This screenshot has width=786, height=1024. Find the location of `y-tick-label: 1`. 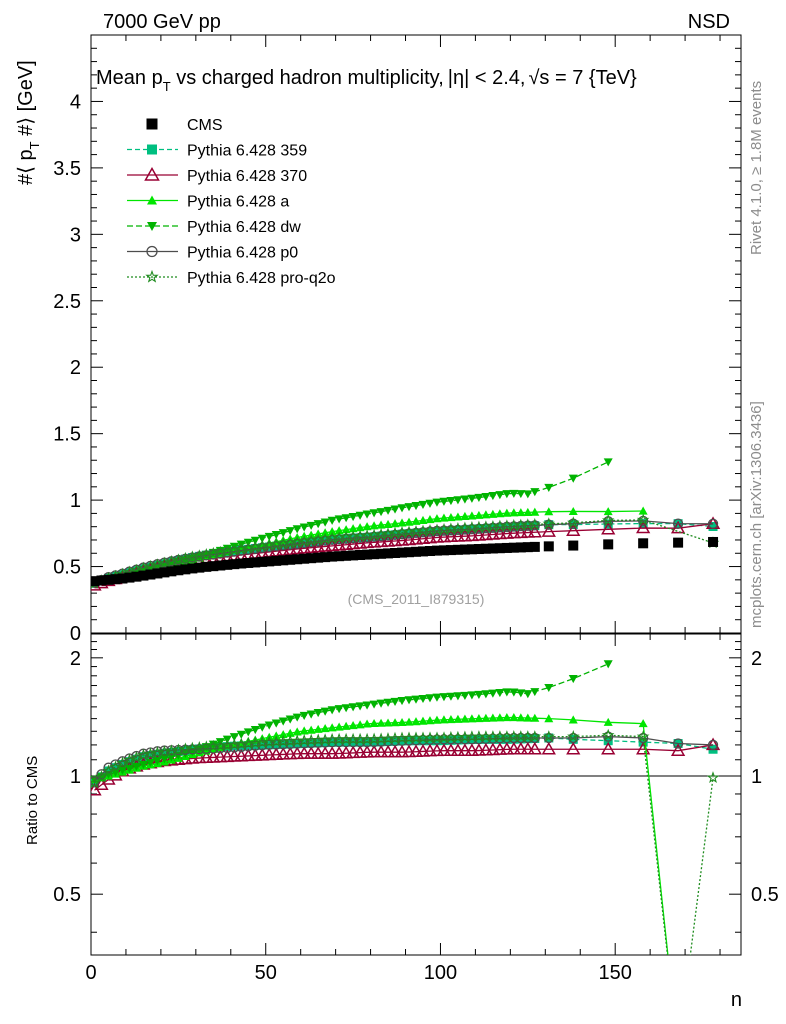

y-tick-label: 1 is located at coordinates (75, 501).